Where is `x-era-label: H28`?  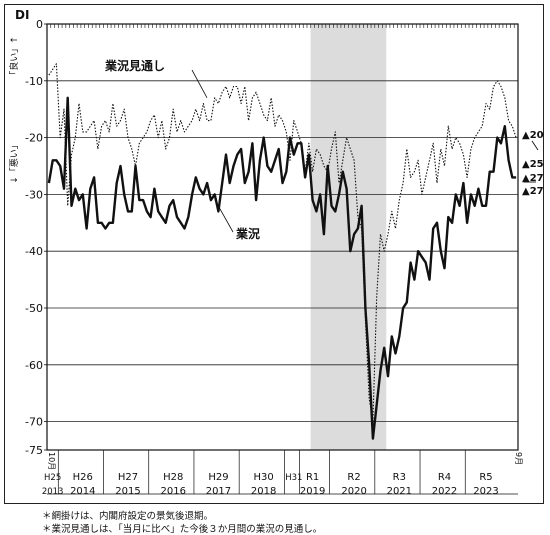 x-era-label: H28 is located at coordinates (173, 477).